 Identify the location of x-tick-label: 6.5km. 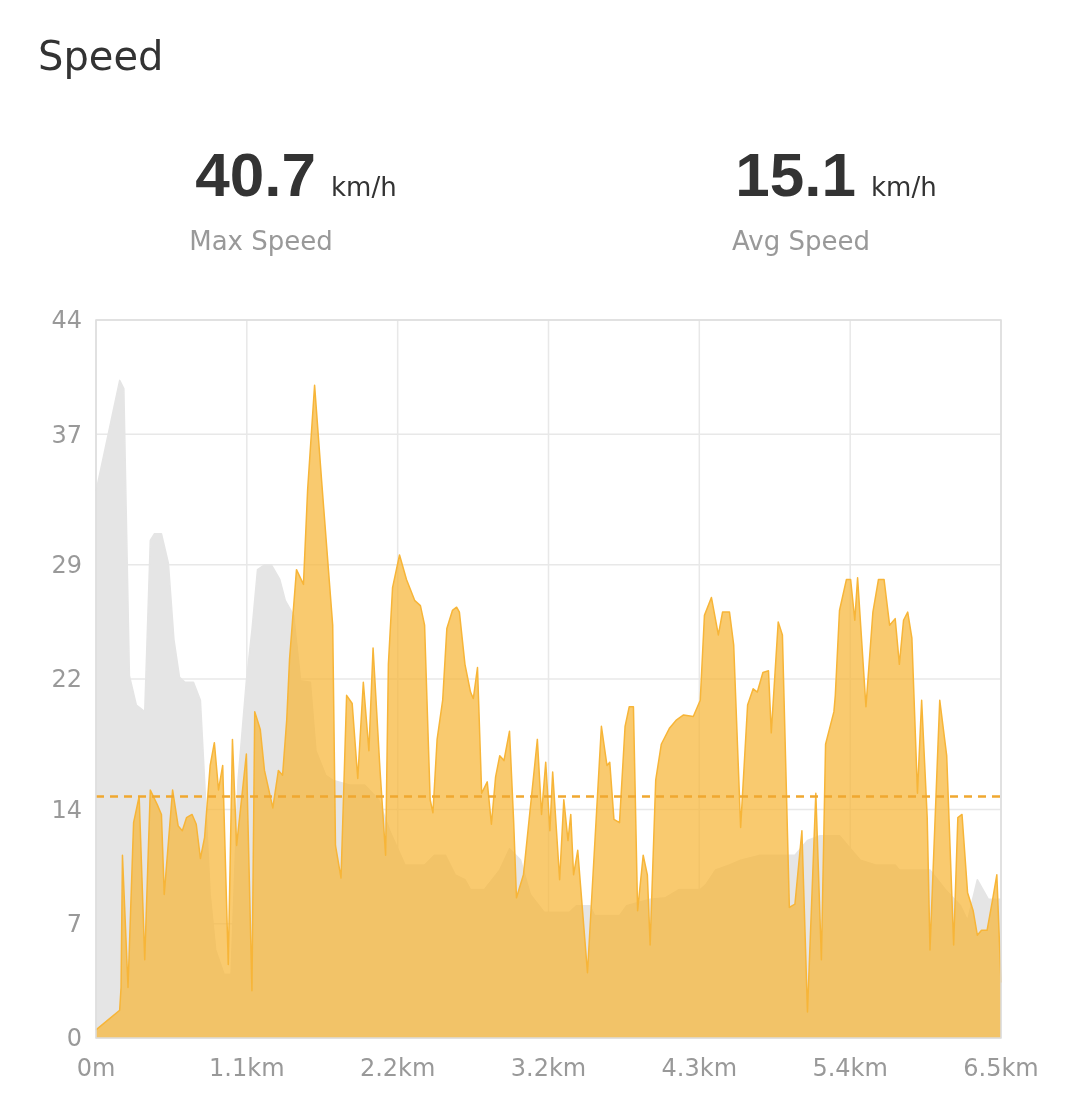
(1001, 1068).